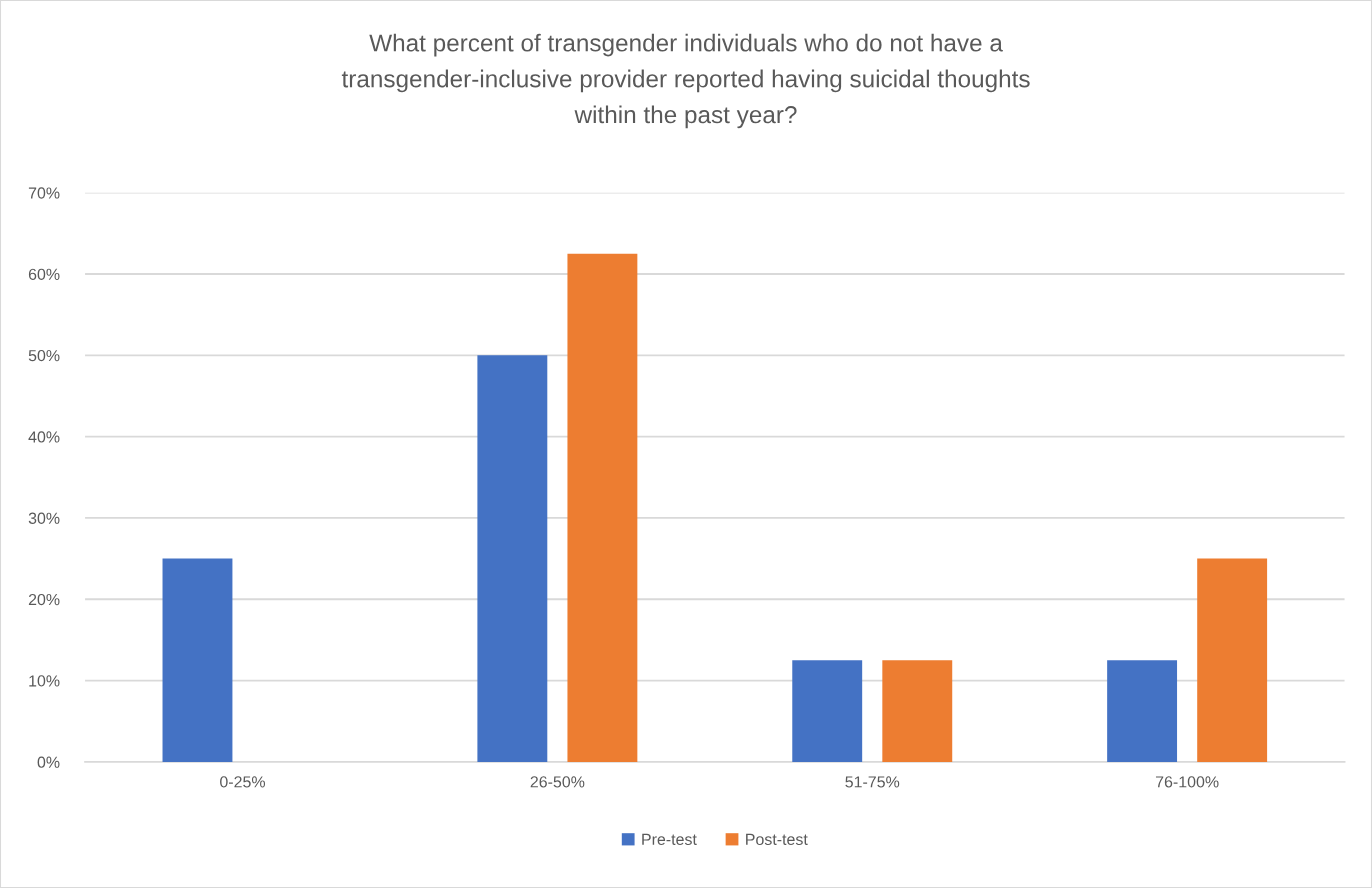 This screenshot has width=1372, height=888. I want to click on chart-title: What percent of transgender individuals who do not have a transgender-inclusive provider reported having suicidal thoughts within the past year?, so click(685, 81).